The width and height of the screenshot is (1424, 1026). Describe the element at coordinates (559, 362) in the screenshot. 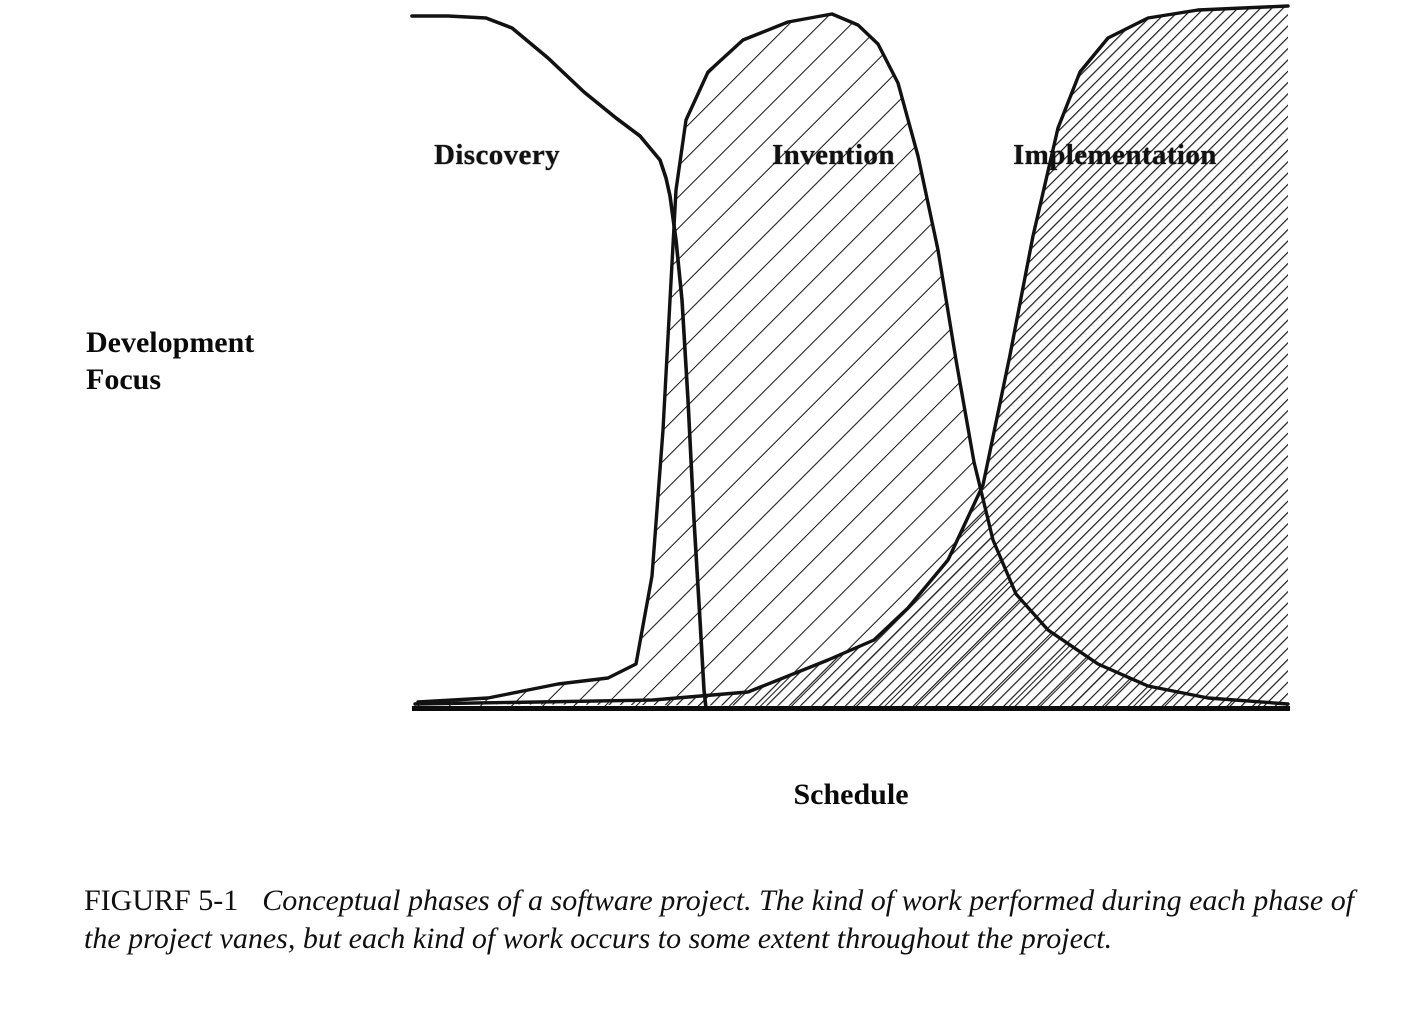

I see `discovery-curve` at that location.